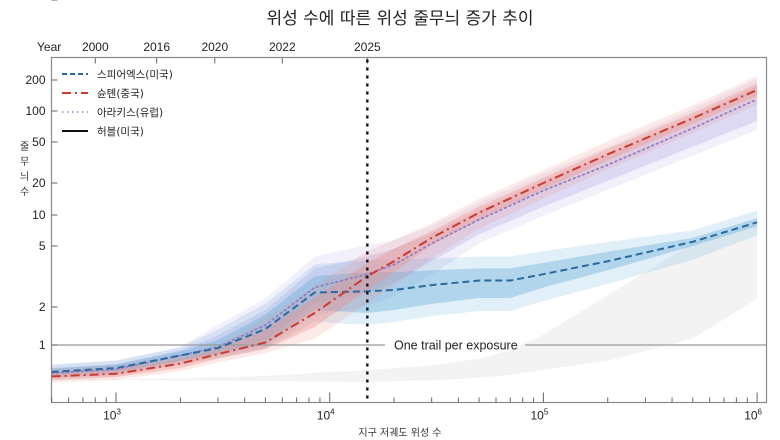  What do you see at coordinates (42, 307) in the screenshot?
I see `y-tick-label: 2` at bounding box center [42, 307].